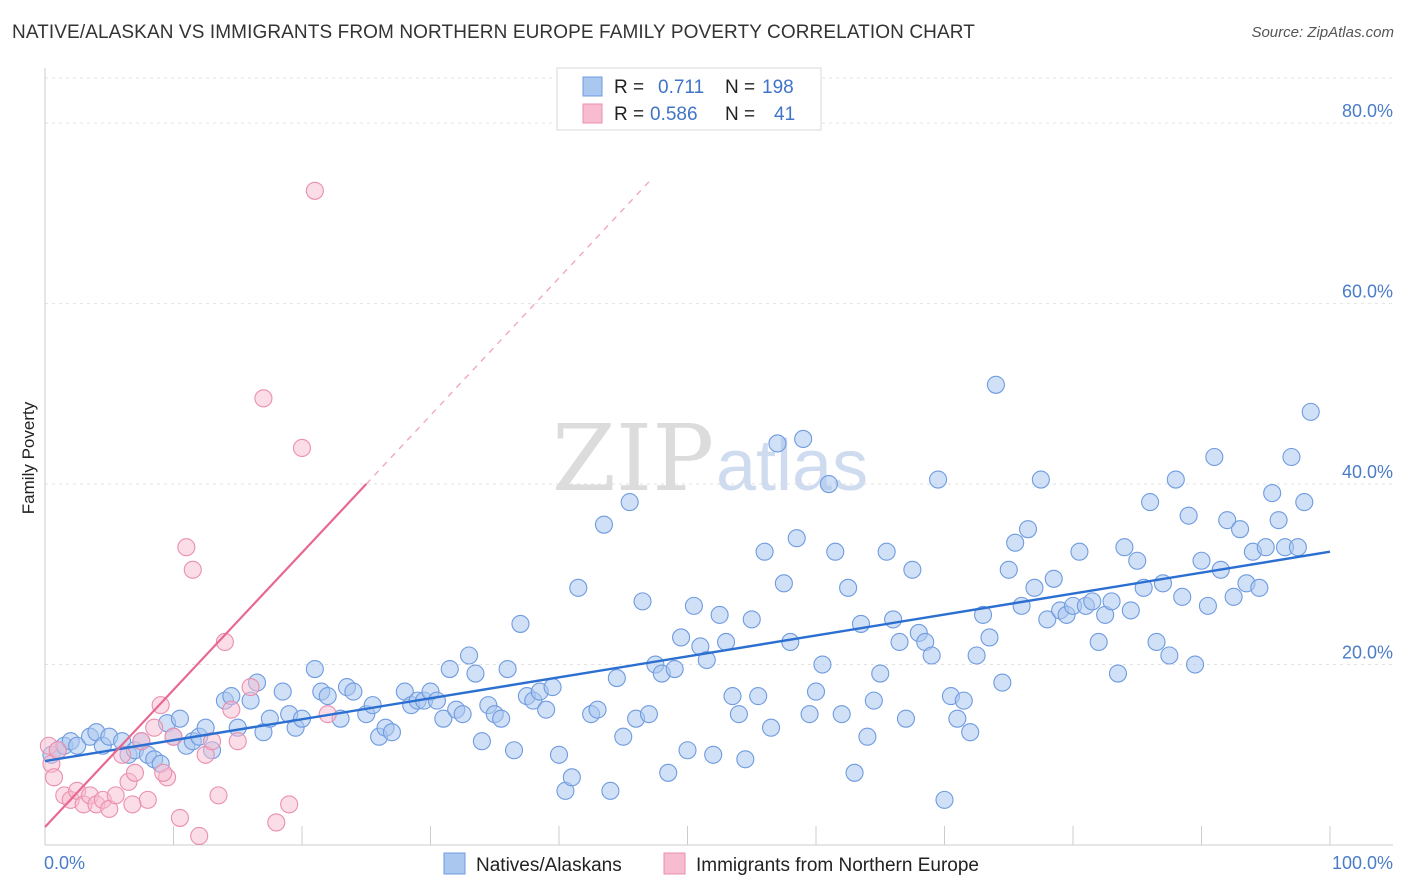 The width and height of the screenshot is (1406, 892). I want to click on trend-line-immigrants-extension, so click(507, 333).